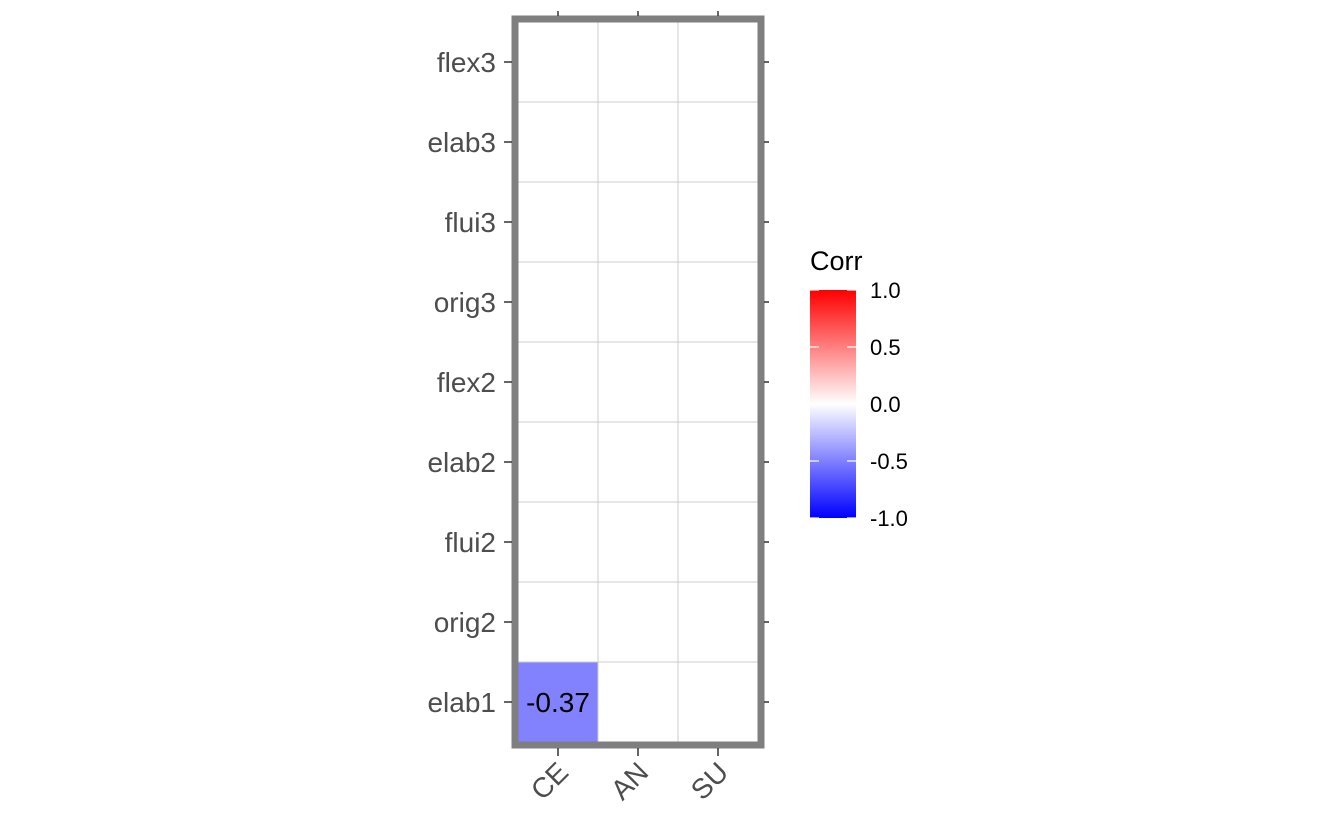  Describe the element at coordinates (470, 542) in the screenshot. I see `y-tick-label: flui2` at that location.